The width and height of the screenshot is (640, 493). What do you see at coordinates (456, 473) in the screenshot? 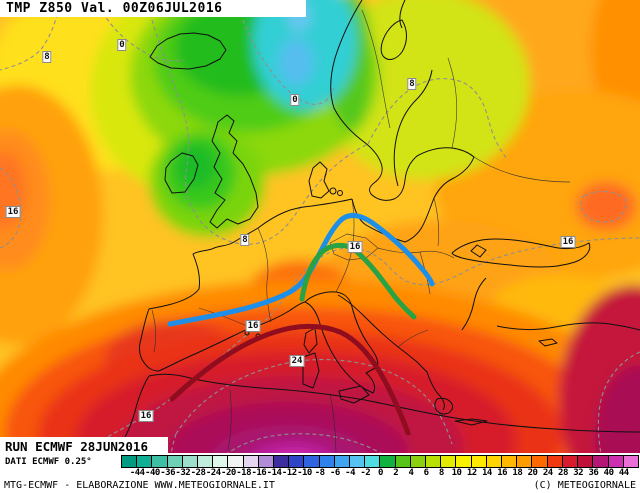
I see `colorbar-tick: 10` at bounding box center [456, 473].